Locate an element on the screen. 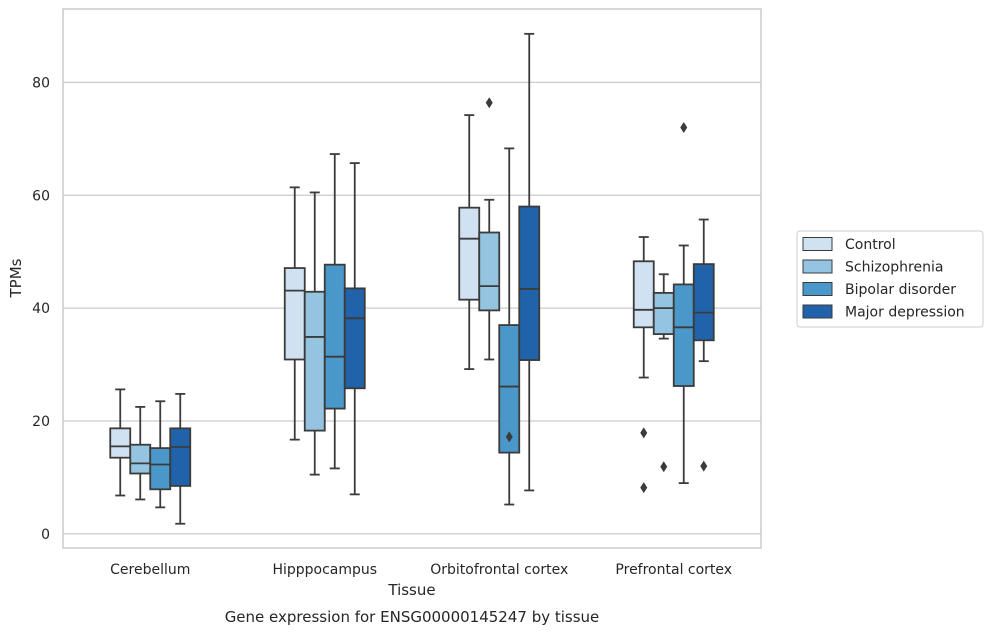 The width and height of the screenshot is (993, 634). x-tick-label: Cerebellum is located at coordinates (150, 570).